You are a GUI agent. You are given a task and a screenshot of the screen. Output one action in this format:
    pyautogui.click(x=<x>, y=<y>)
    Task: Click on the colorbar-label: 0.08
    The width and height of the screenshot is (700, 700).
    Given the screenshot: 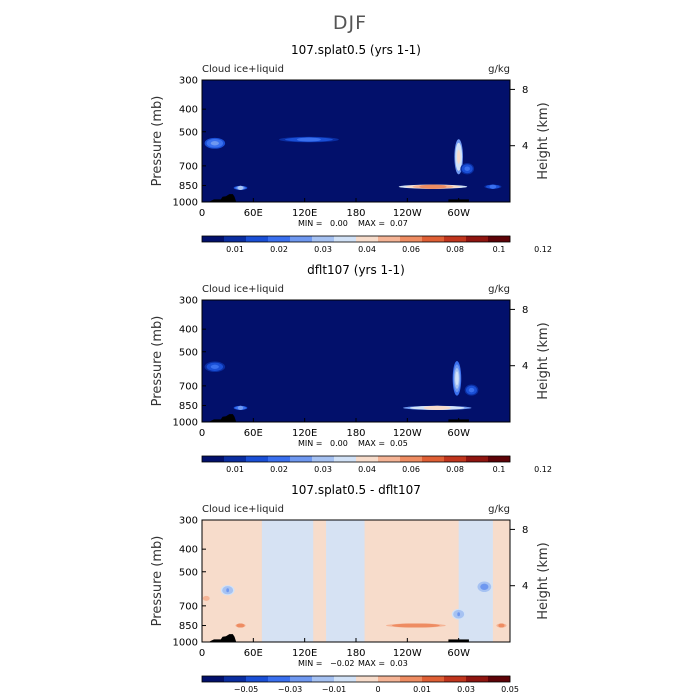 What is the action you would take?
    pyautogui.click(x=455, y=469)
    